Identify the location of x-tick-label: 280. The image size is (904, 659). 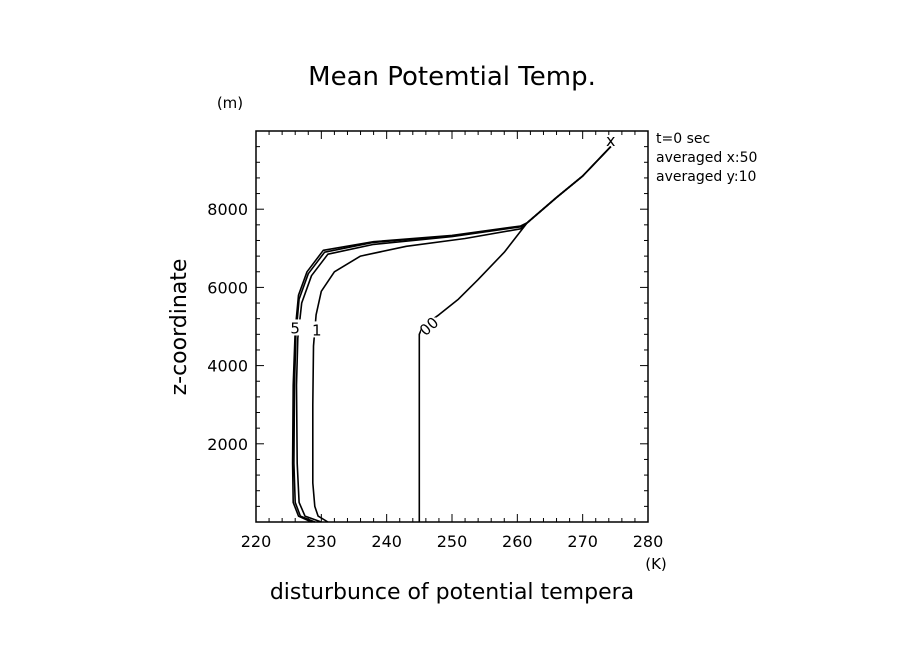
(648, 541).